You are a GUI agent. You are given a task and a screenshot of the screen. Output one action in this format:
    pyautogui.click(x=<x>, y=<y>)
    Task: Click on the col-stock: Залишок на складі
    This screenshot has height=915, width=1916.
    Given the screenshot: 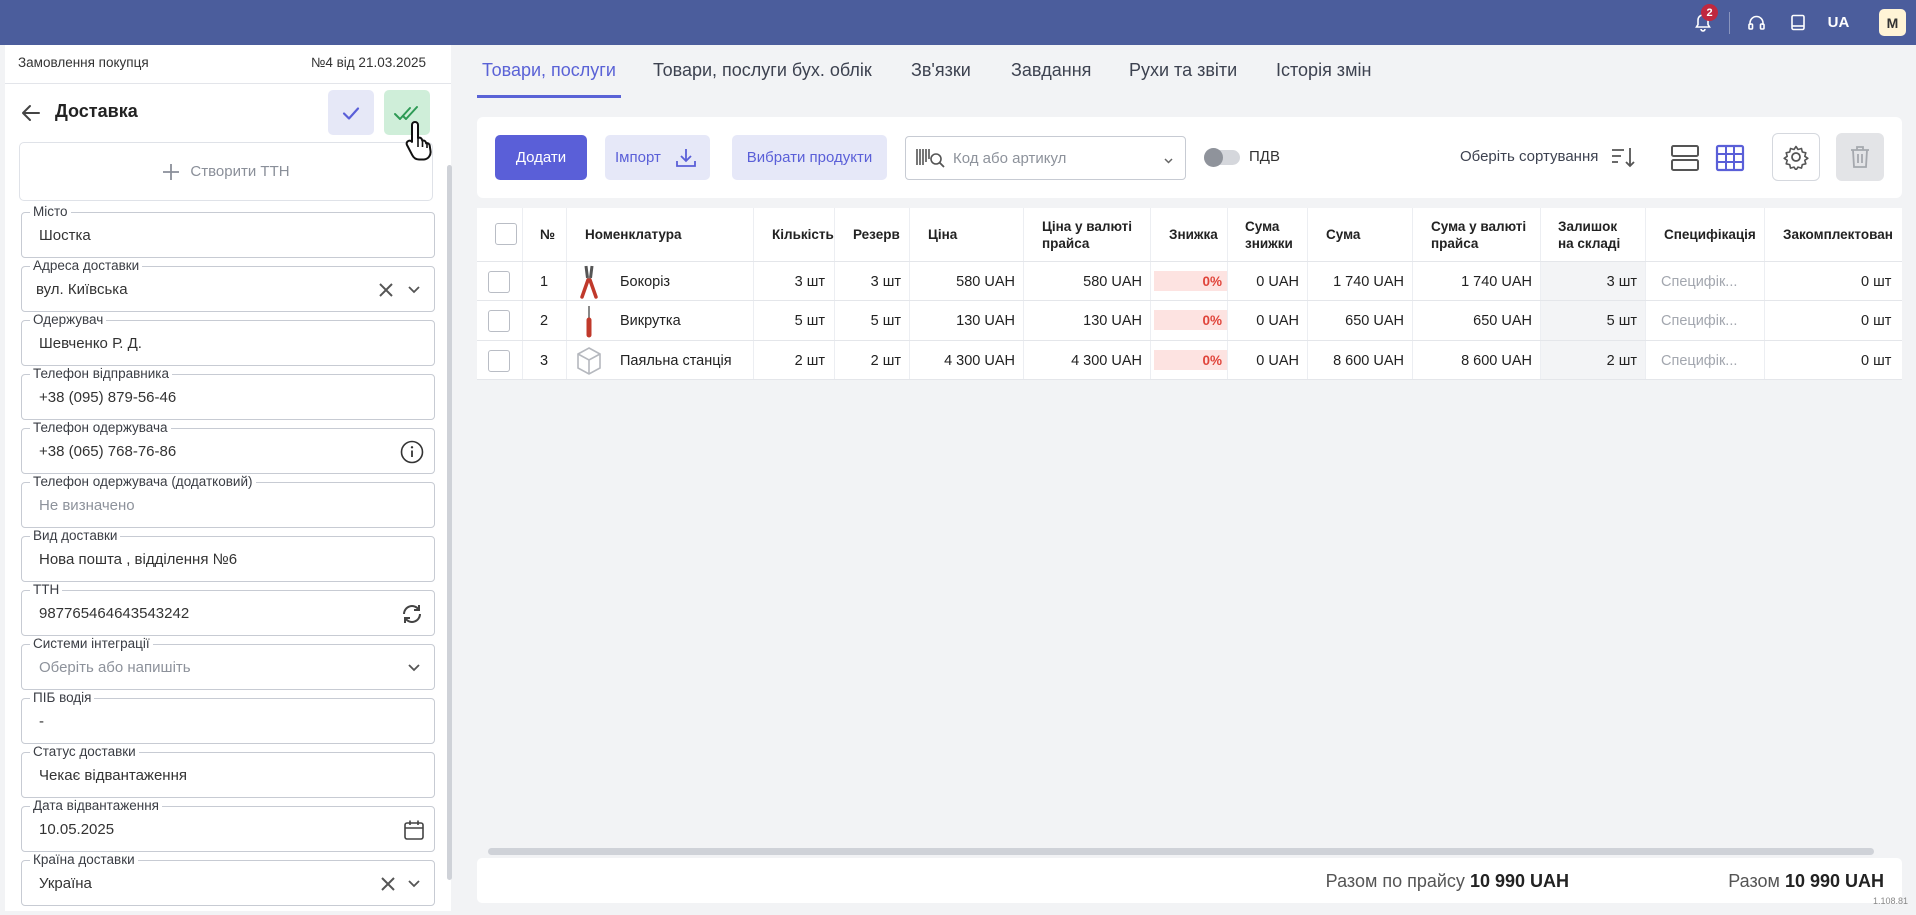 What is the action you would take?
    pyautogui.click(x=1589, y=234)
    